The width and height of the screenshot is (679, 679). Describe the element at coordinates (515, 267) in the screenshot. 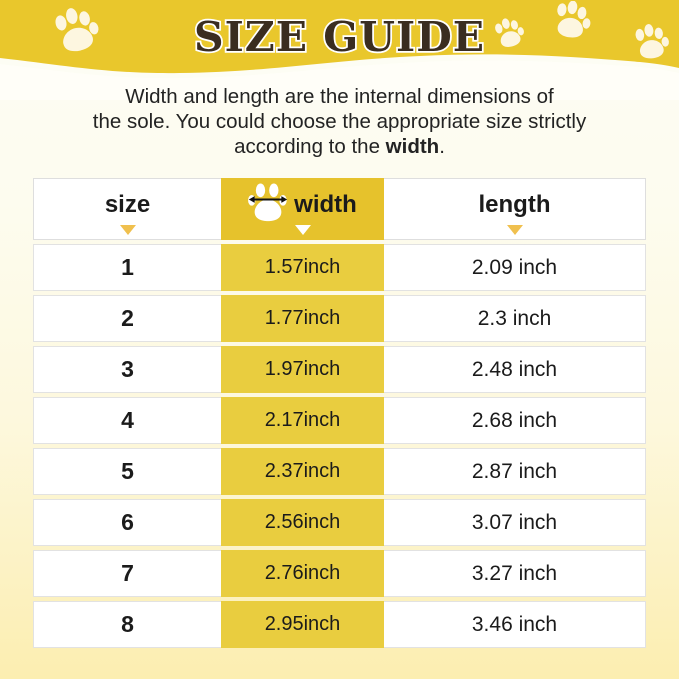

I see `cell-length: 2.09 inch` at that location.